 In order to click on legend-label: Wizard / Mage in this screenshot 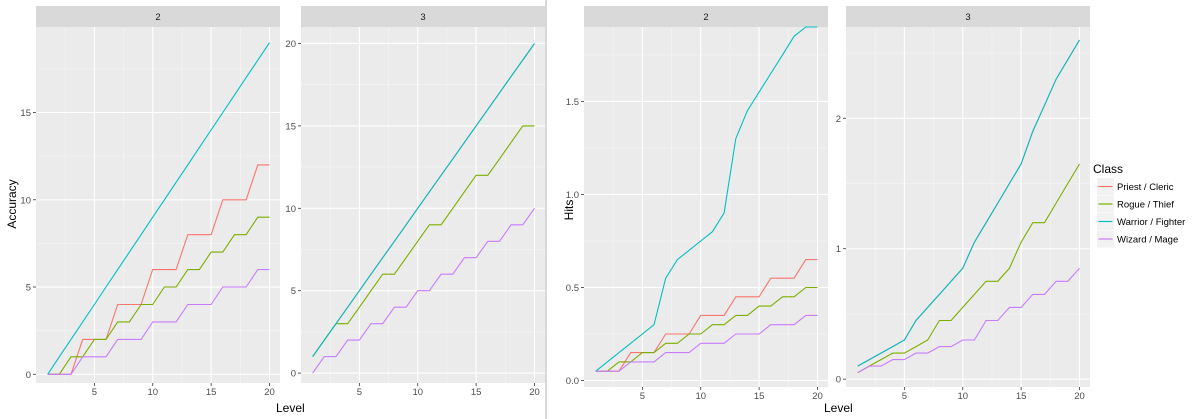, I will do `click(1147, 240)`.